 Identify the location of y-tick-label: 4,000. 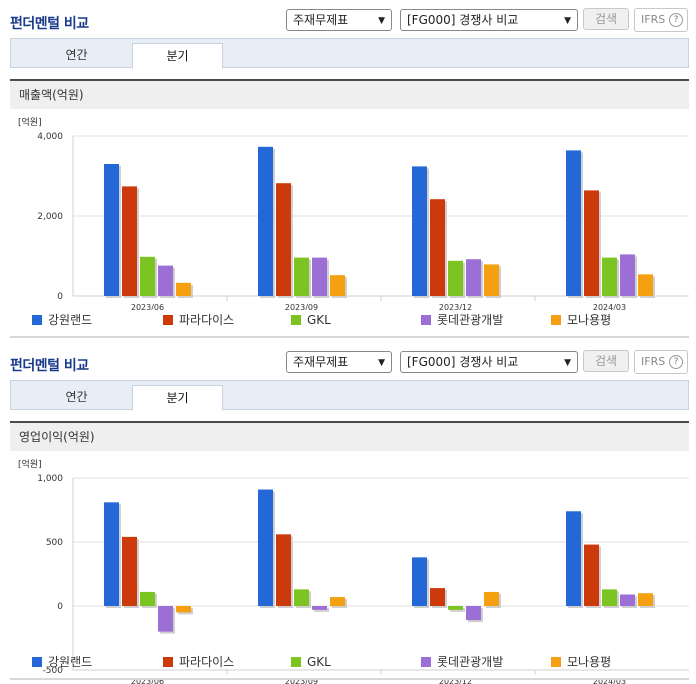
(50, 137).